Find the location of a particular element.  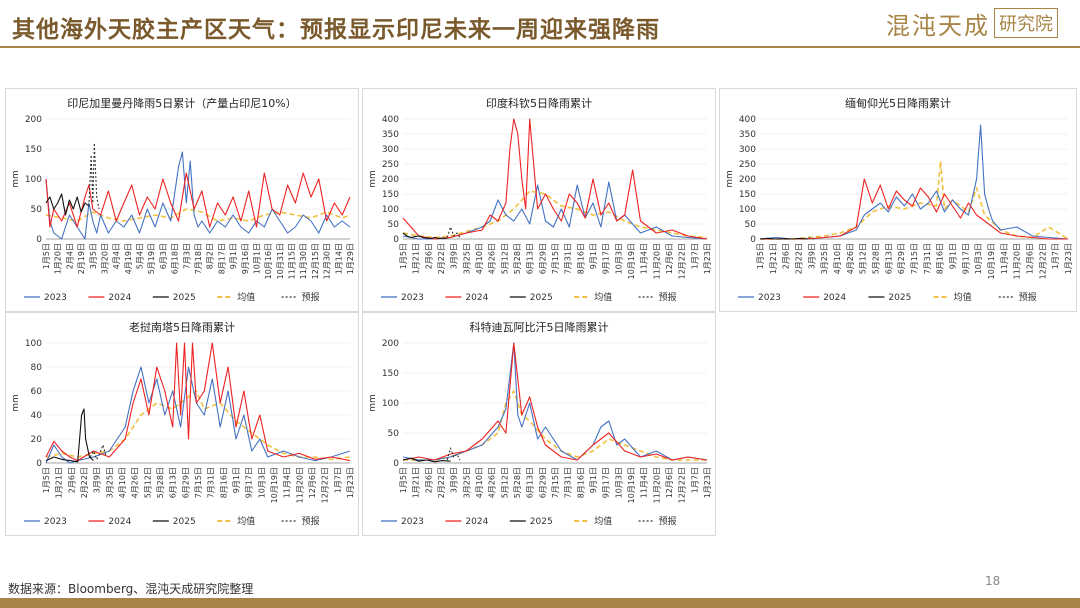

chart-title: 印尼加里曼丹降雨5日累计（产量占印尼10%） is located at coordinates (181, 103).